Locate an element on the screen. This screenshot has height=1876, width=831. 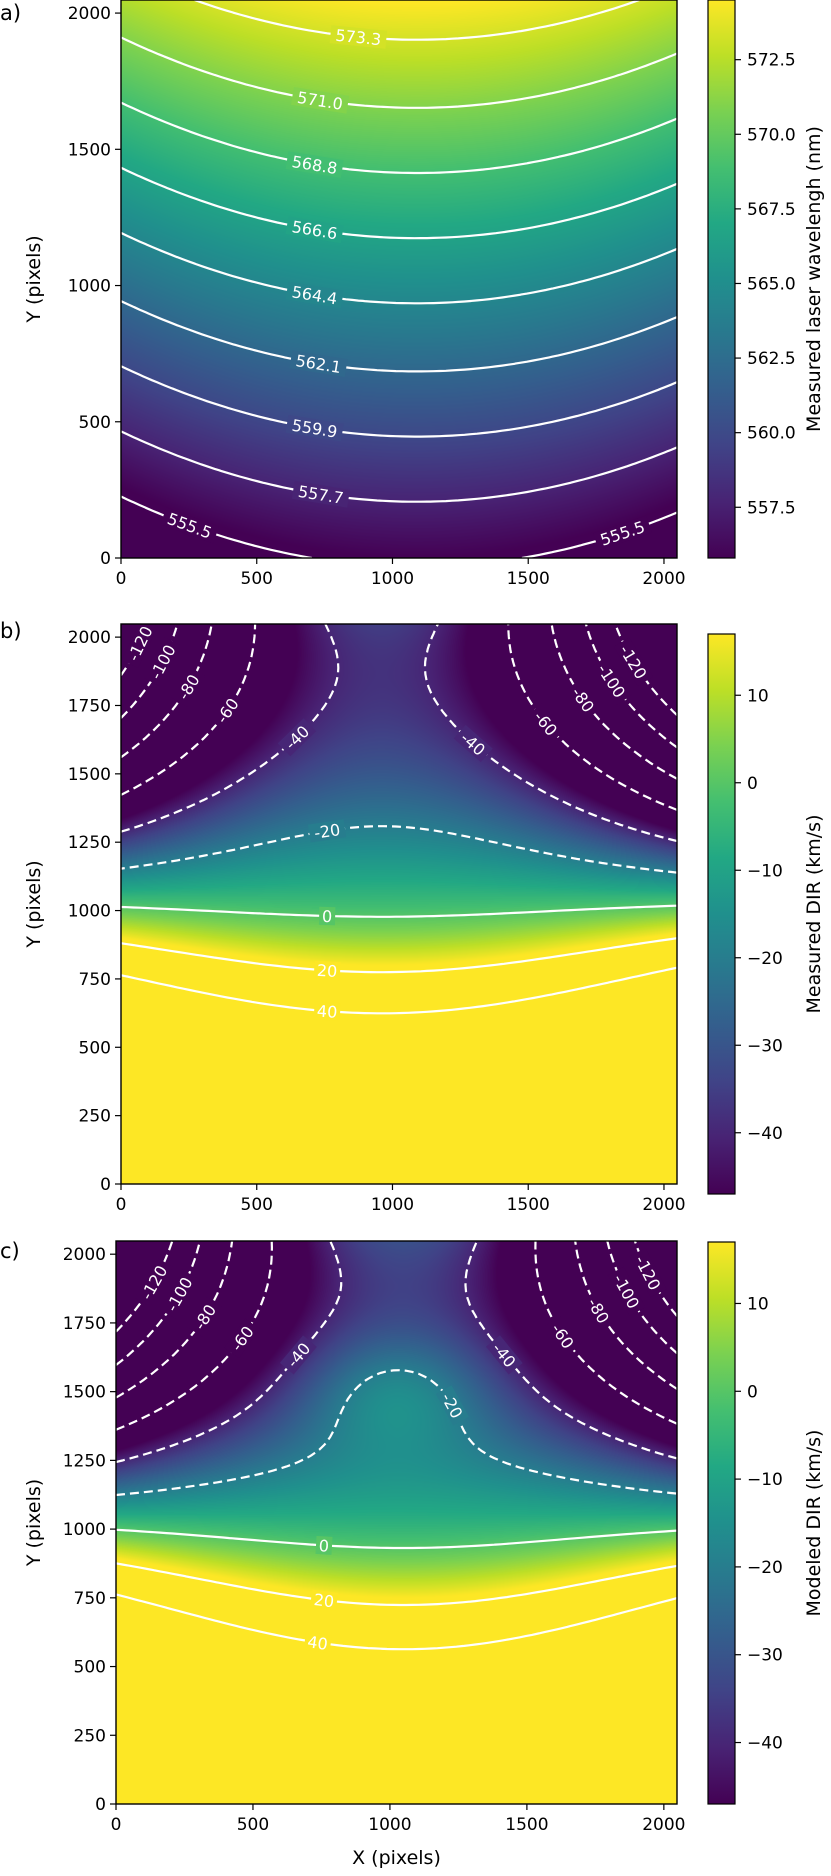
contour-label: 573.3 is located at coordinates (358, 37).